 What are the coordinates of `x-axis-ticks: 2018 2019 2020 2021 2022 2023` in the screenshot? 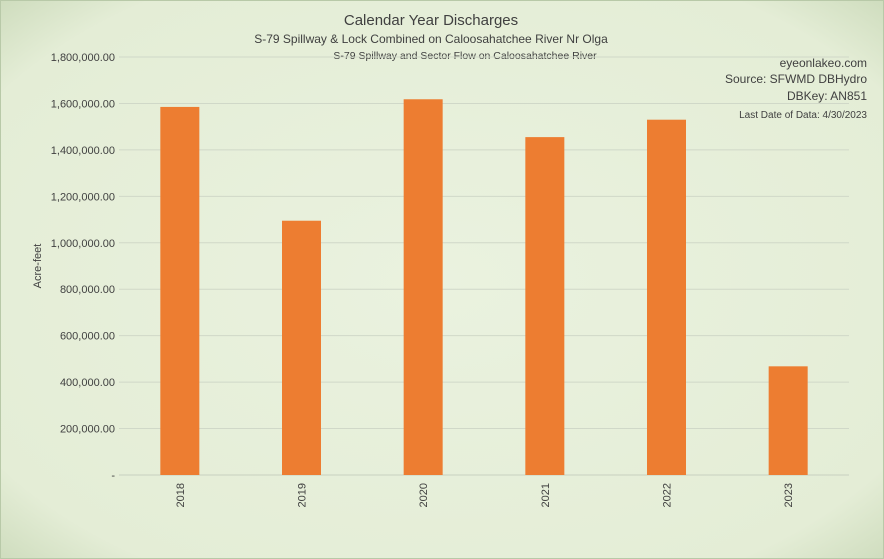 It's located at (485, 495).